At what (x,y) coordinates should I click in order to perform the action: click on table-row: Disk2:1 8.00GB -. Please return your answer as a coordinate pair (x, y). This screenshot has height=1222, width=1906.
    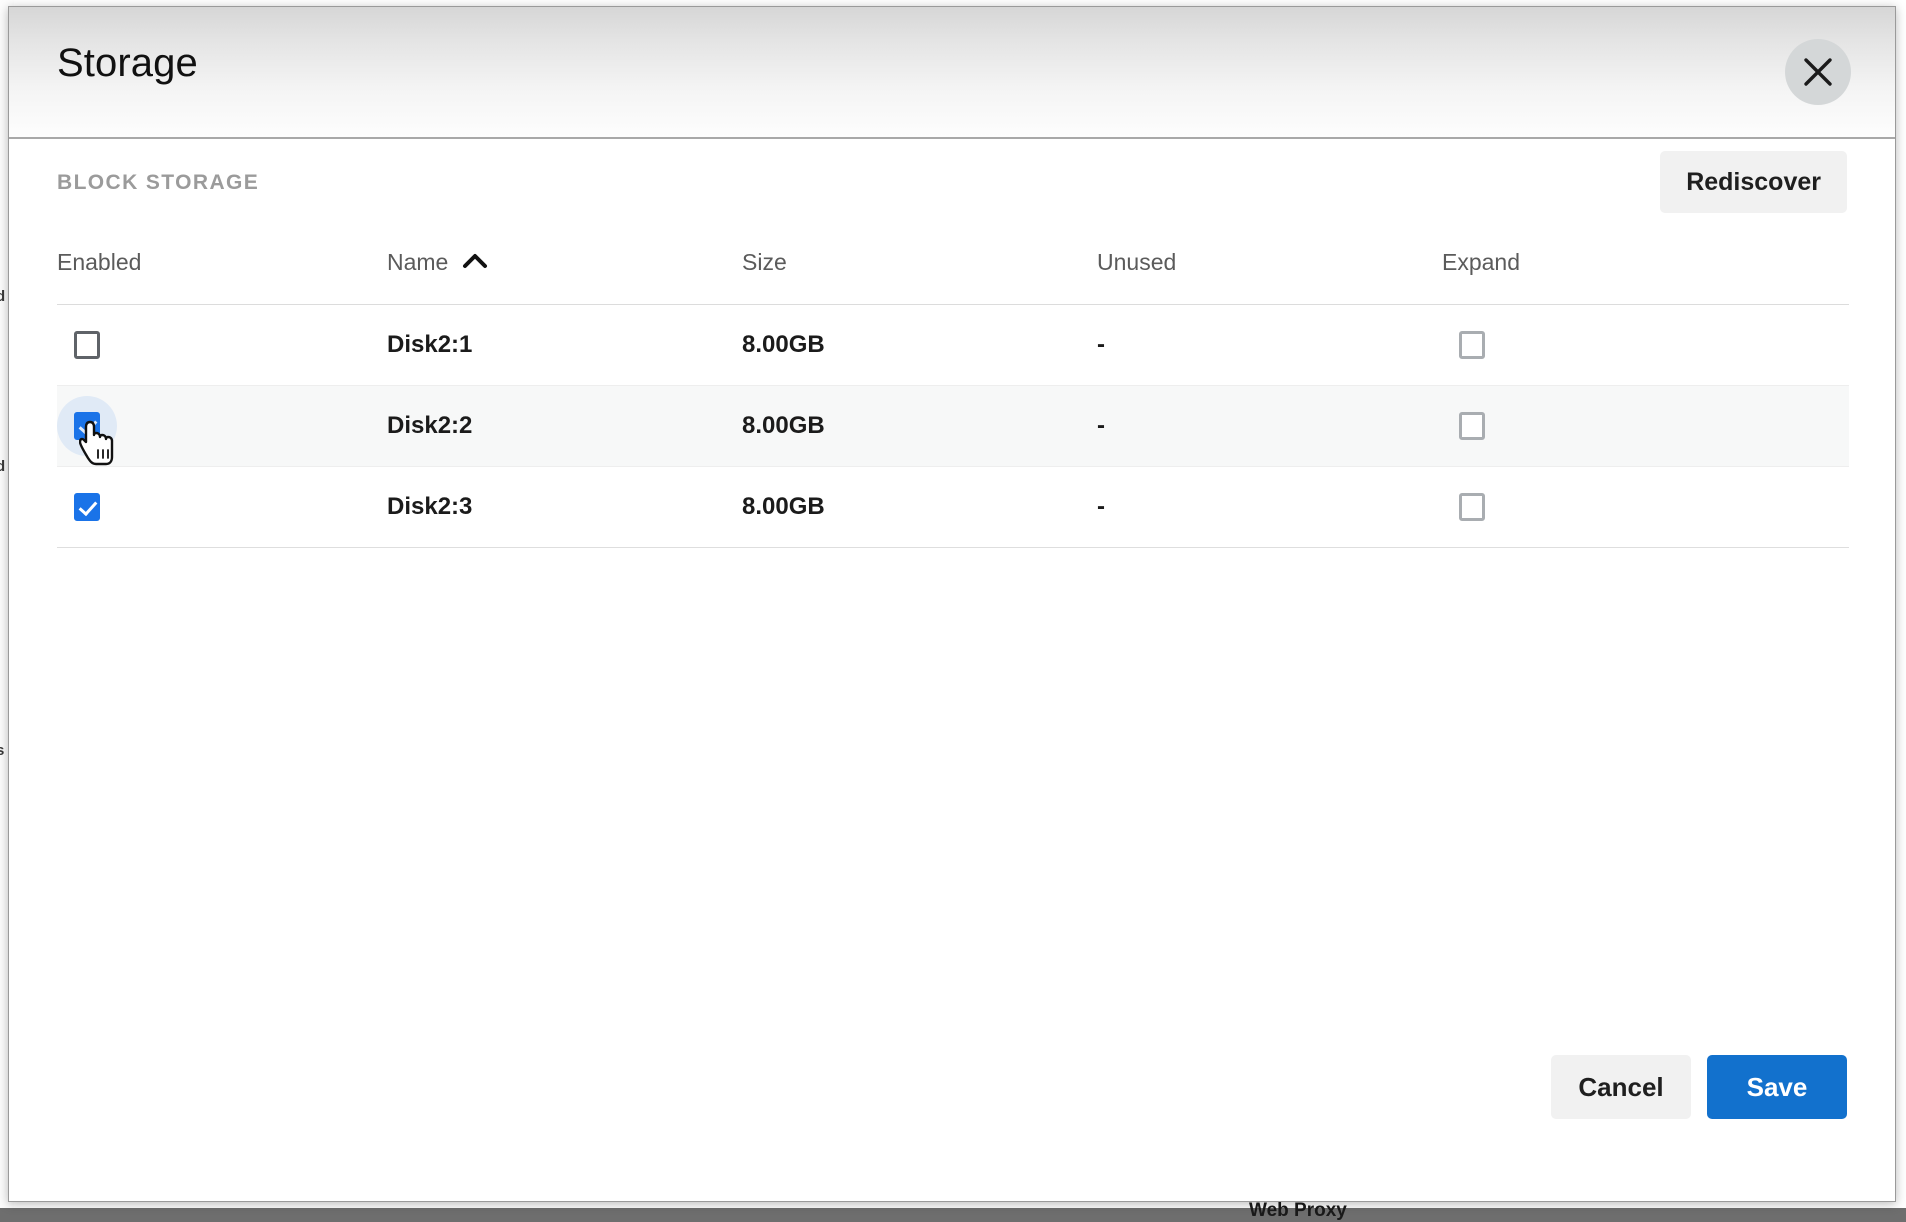
    Looking at the image, I should click on (953, 345).